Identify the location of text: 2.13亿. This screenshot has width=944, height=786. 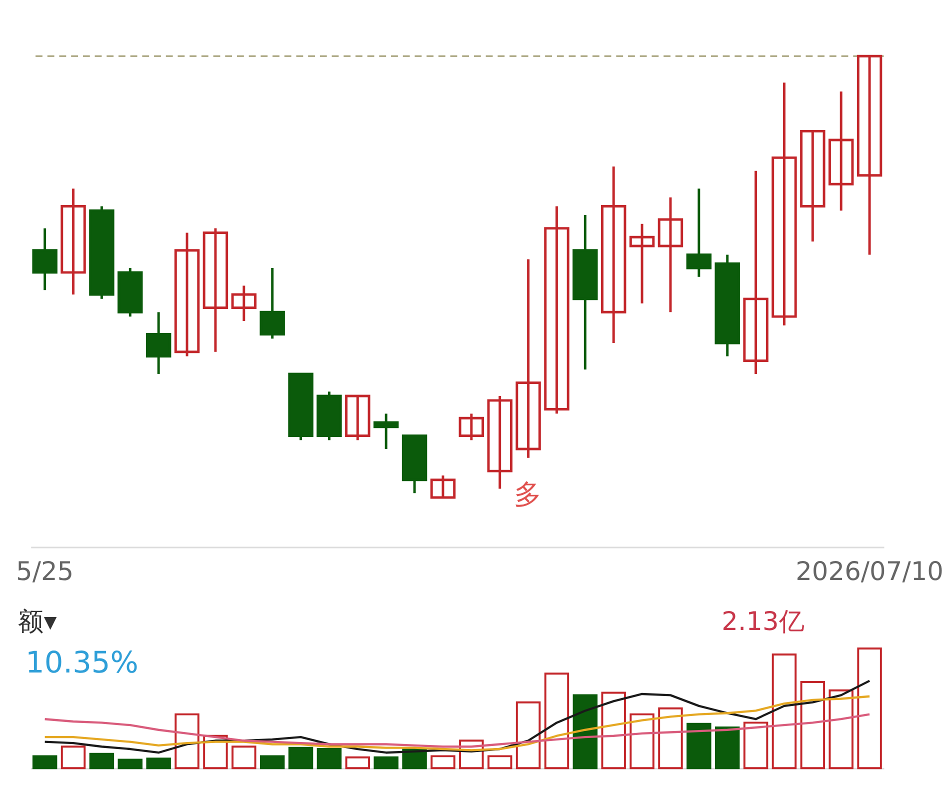
(763, 621).